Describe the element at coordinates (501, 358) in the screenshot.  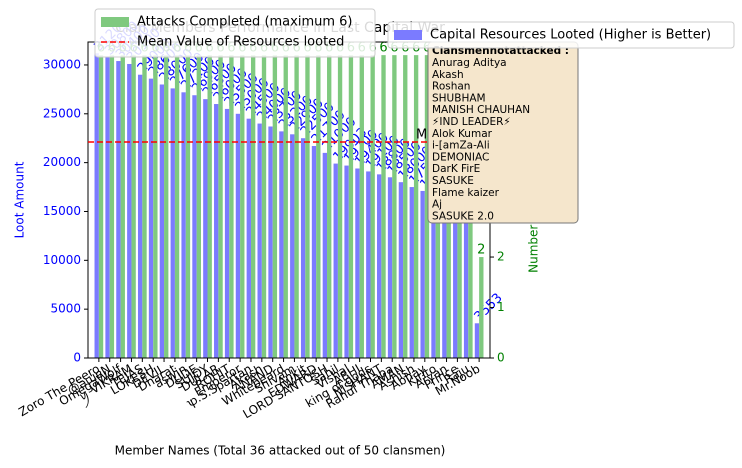
I see `y2-tick-label: 0` at that location.